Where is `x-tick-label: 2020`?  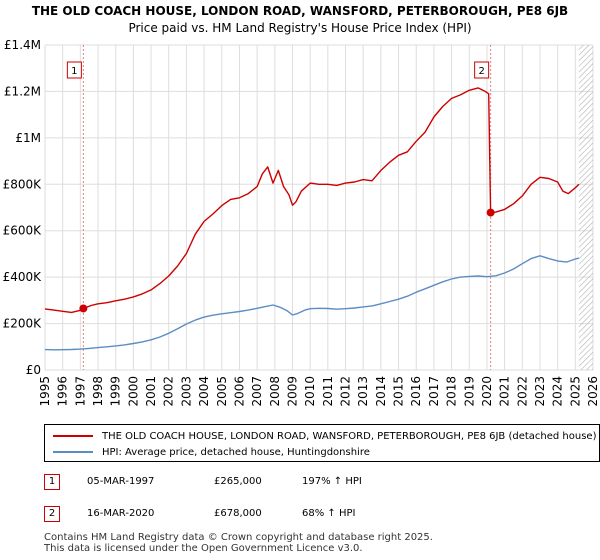 x-tick-label: 2020 is located at coordinates (487, 391).